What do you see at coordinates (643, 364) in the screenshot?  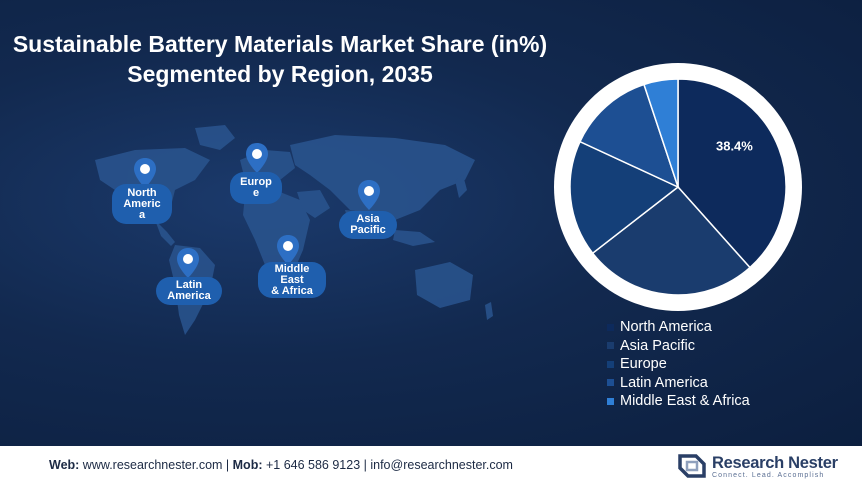 I see `legend-label: Europe` at bounding box center [643, 364].